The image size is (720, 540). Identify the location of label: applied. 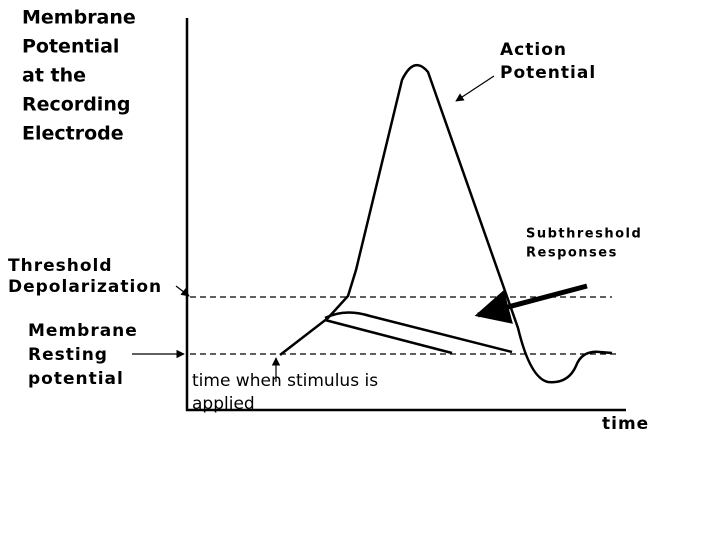
(223, 404).